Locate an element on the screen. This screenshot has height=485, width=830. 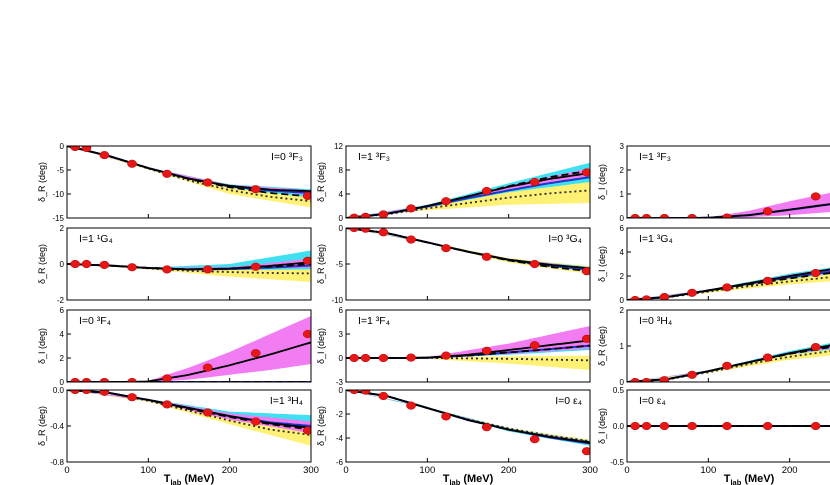
dashed-curve is located at coordinates (728, 286).